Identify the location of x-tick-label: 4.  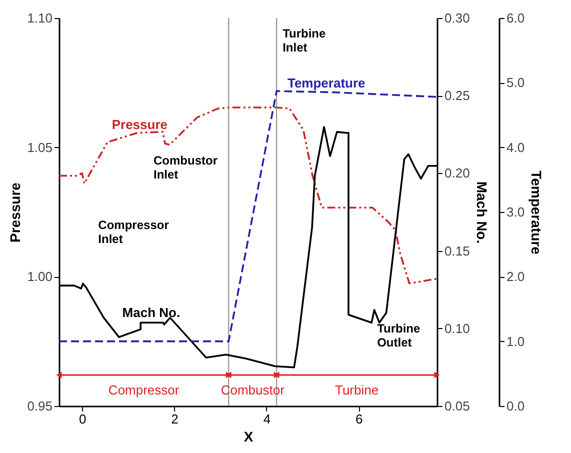
(267, 419).